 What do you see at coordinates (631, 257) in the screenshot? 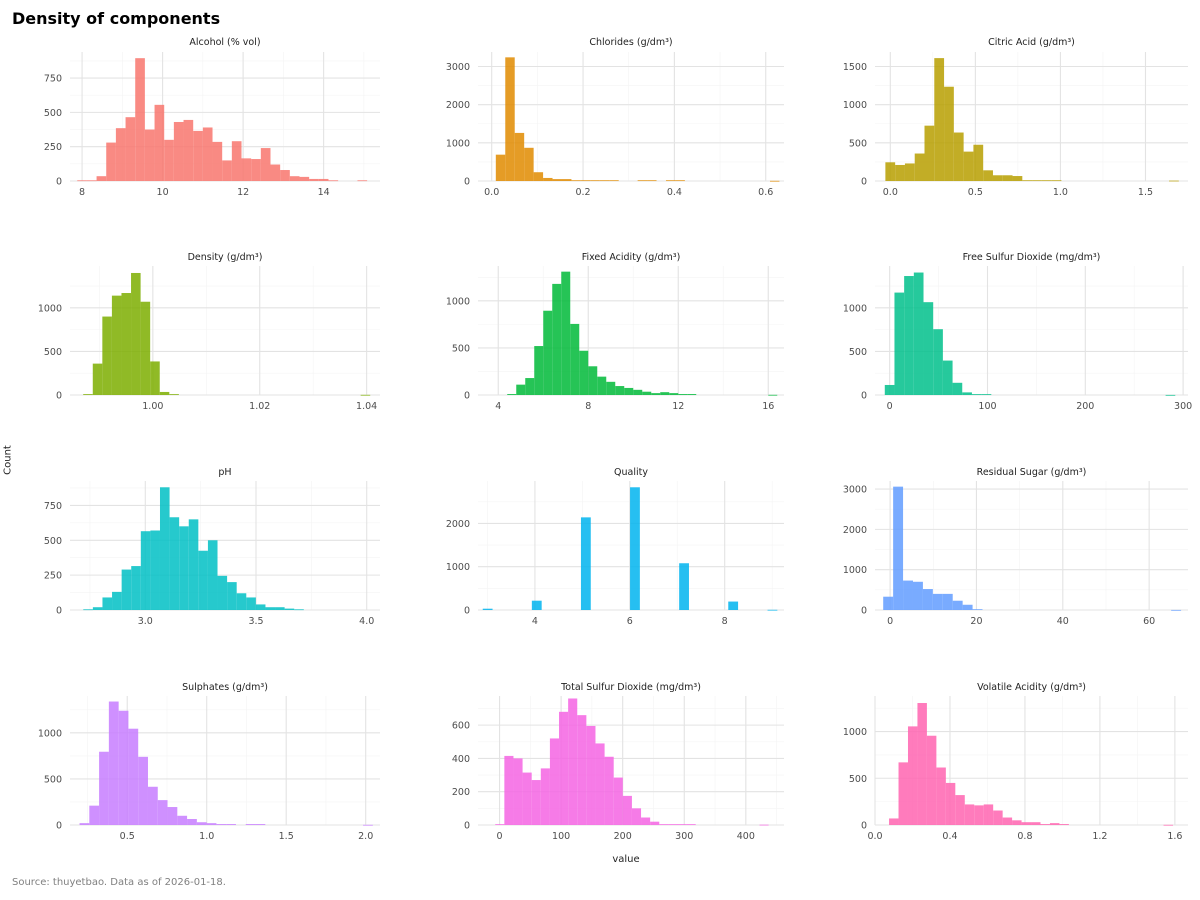
I see `facet-title: Fixed Acidity (g/dm³)` at bounding box center [631, 257].